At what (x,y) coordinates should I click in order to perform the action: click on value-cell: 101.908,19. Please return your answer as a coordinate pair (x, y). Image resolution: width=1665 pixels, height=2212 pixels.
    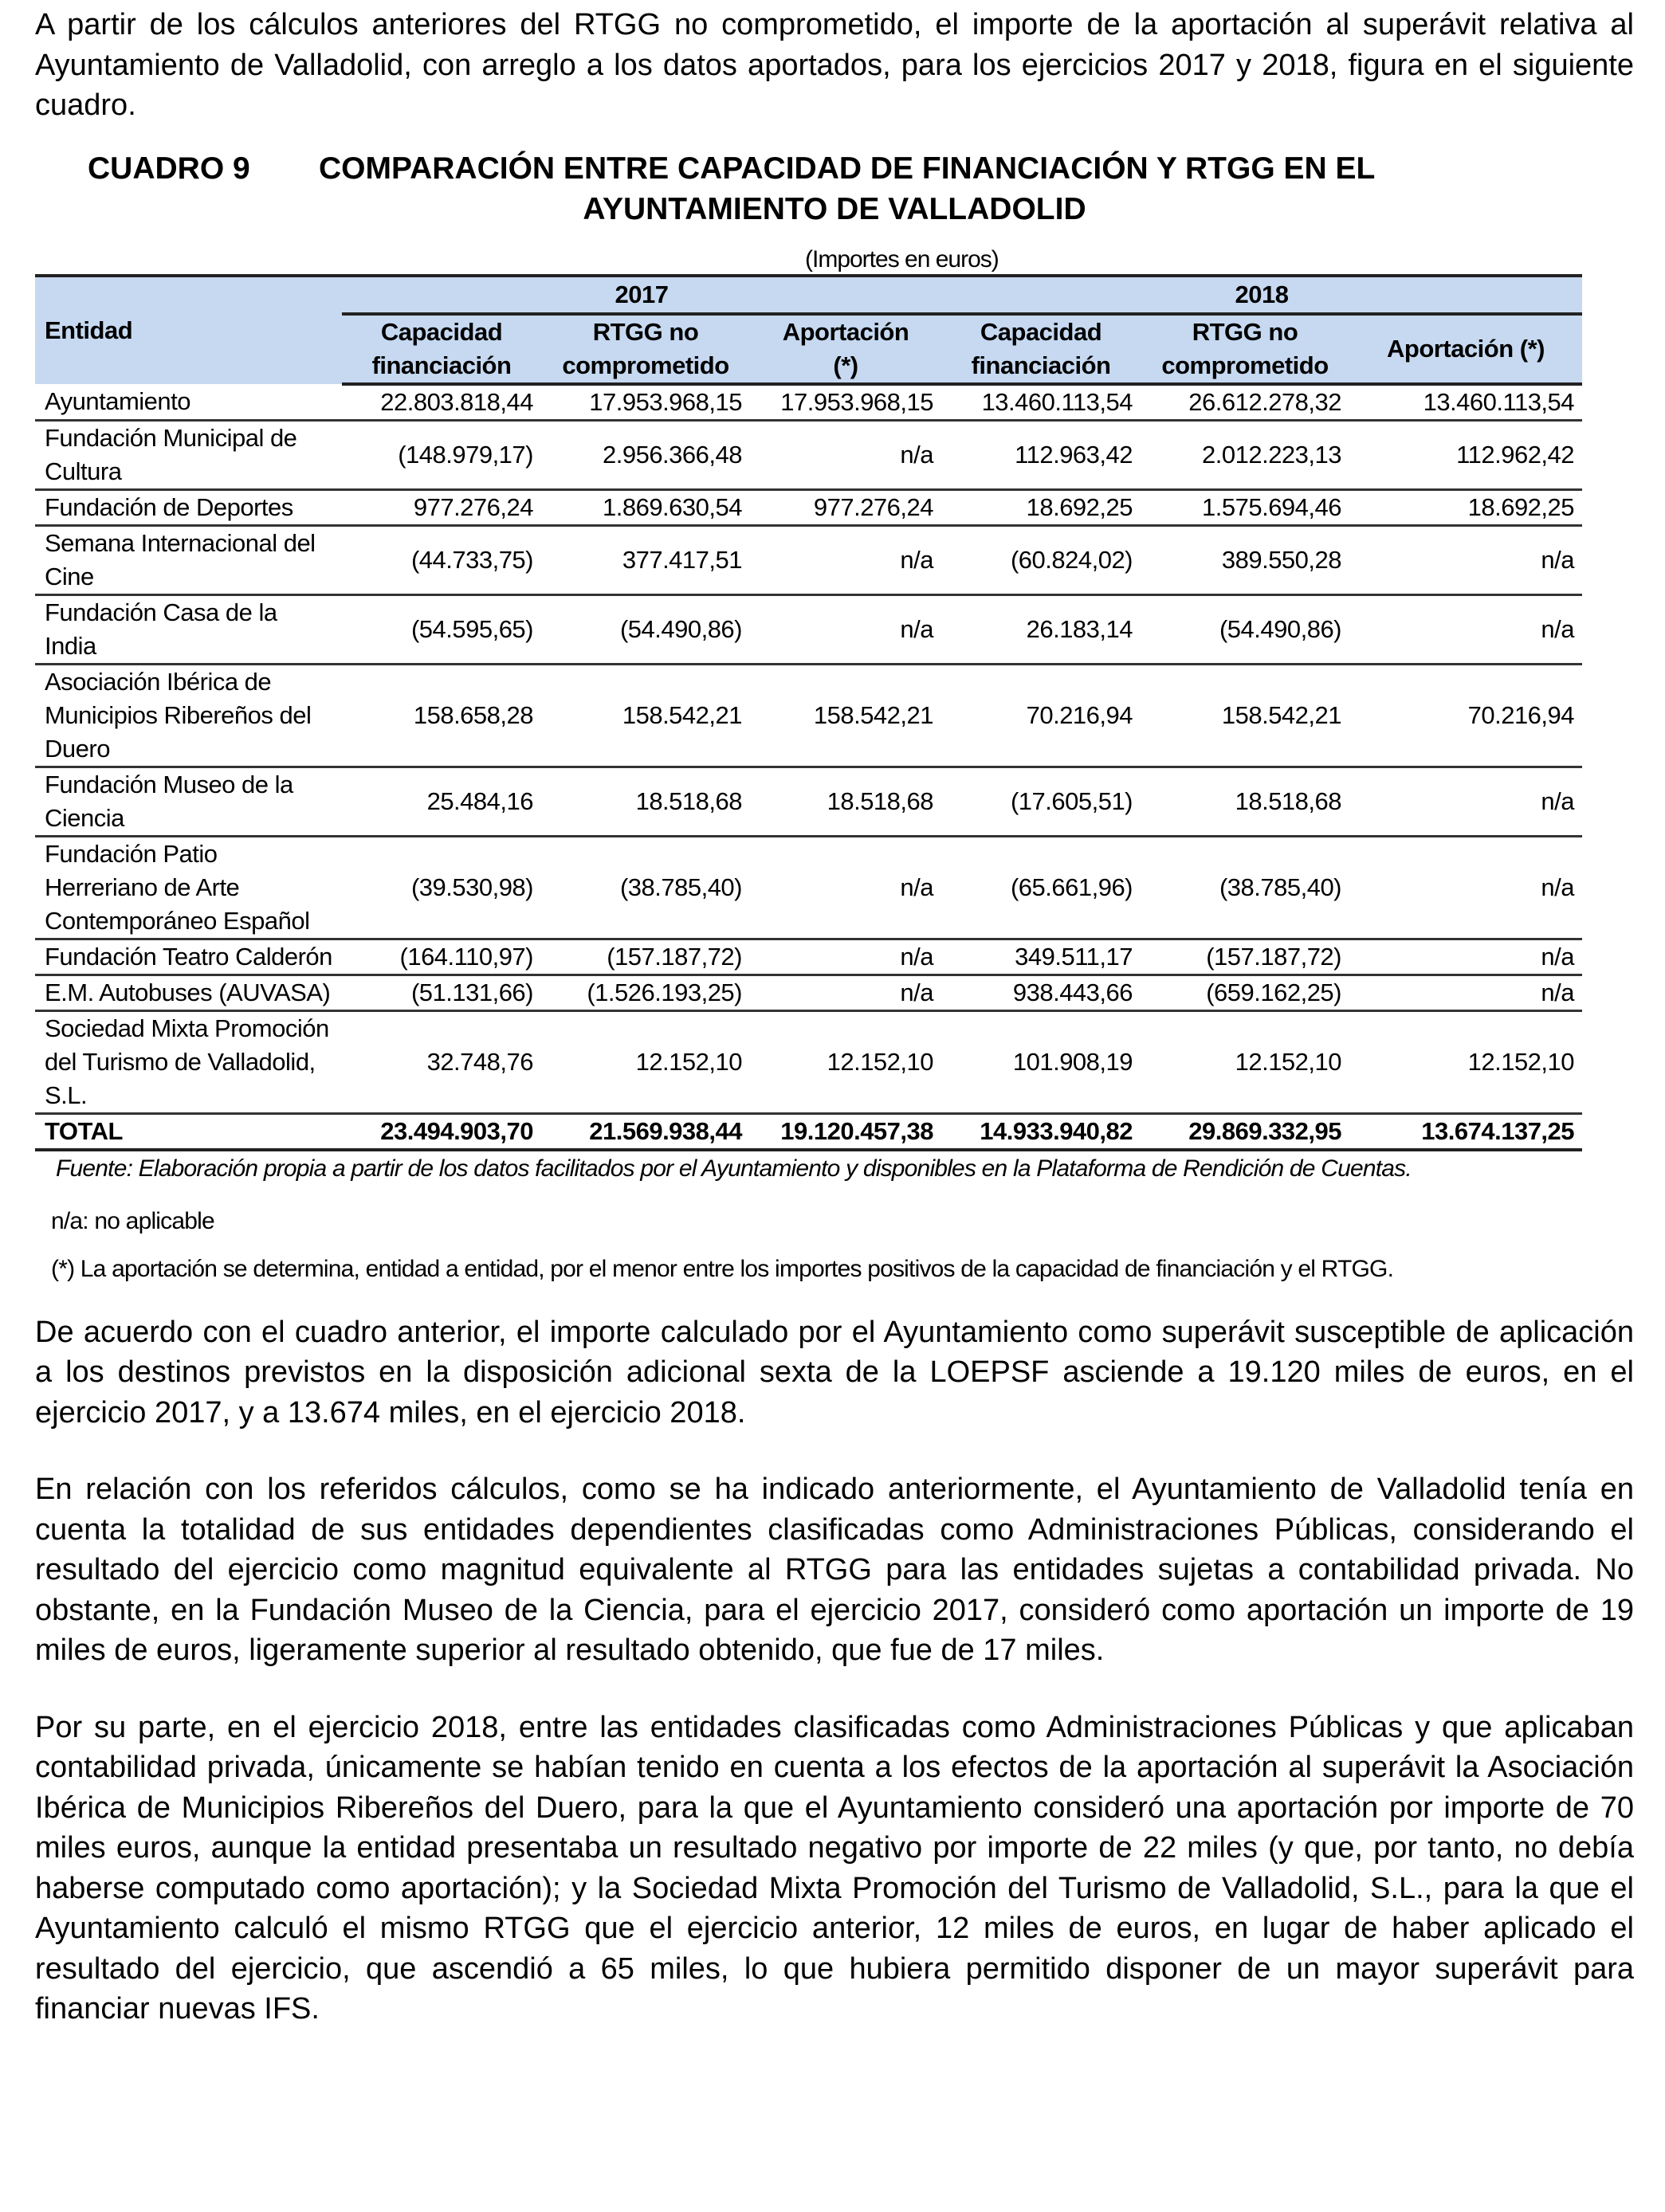
    Looking at the image, I should click on (1041, 1063).